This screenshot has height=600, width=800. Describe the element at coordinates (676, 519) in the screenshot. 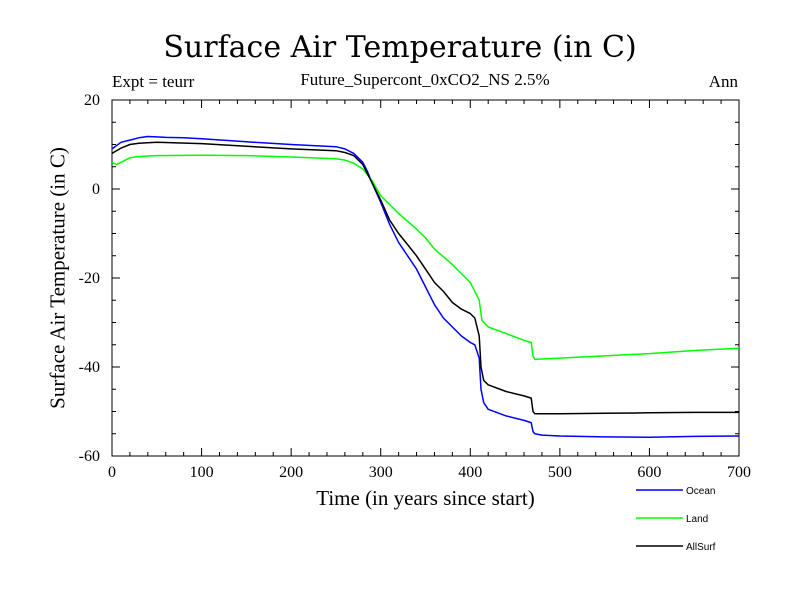

I see `legend: Ocean Land AllSurf` at that location.